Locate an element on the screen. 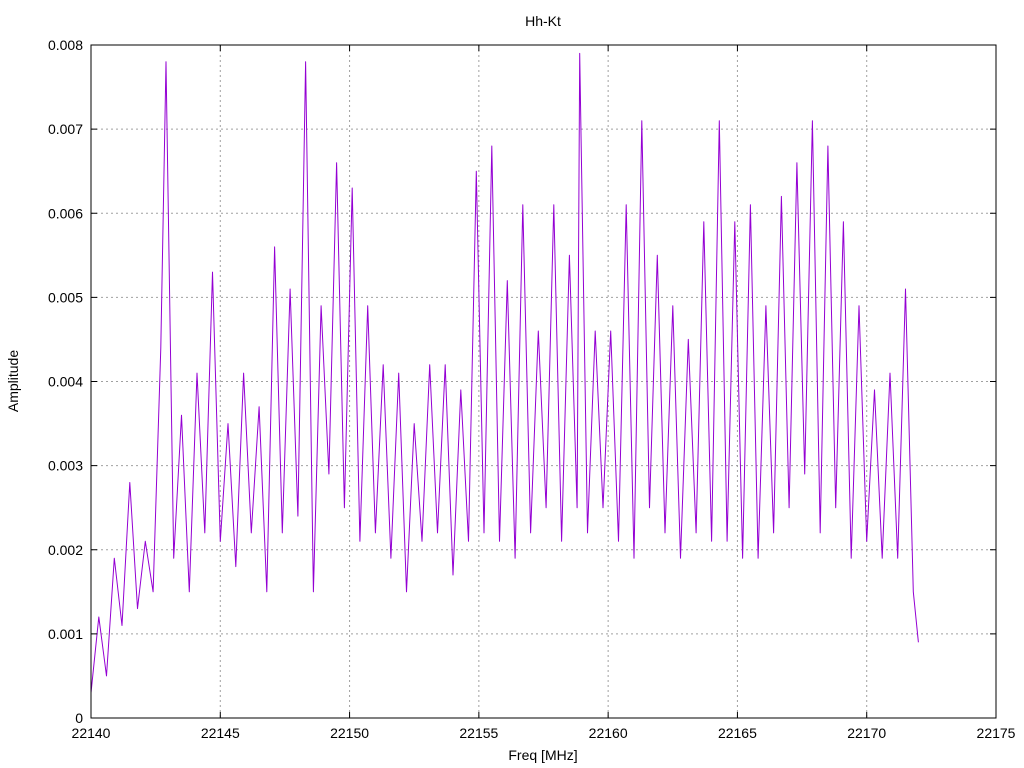 Image resolution: width=1024 pixels, height=768 pixels. x-tick-label: 22150 is located at coordinates (349, 733).